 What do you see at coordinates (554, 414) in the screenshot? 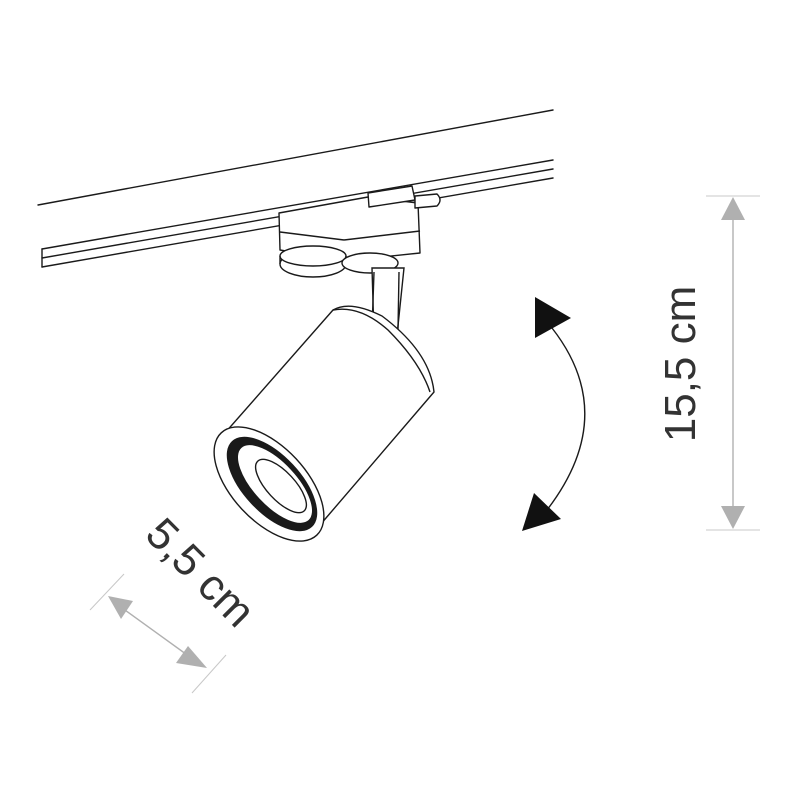
I see `rotation-indicator` at bounding box center [554, 414].